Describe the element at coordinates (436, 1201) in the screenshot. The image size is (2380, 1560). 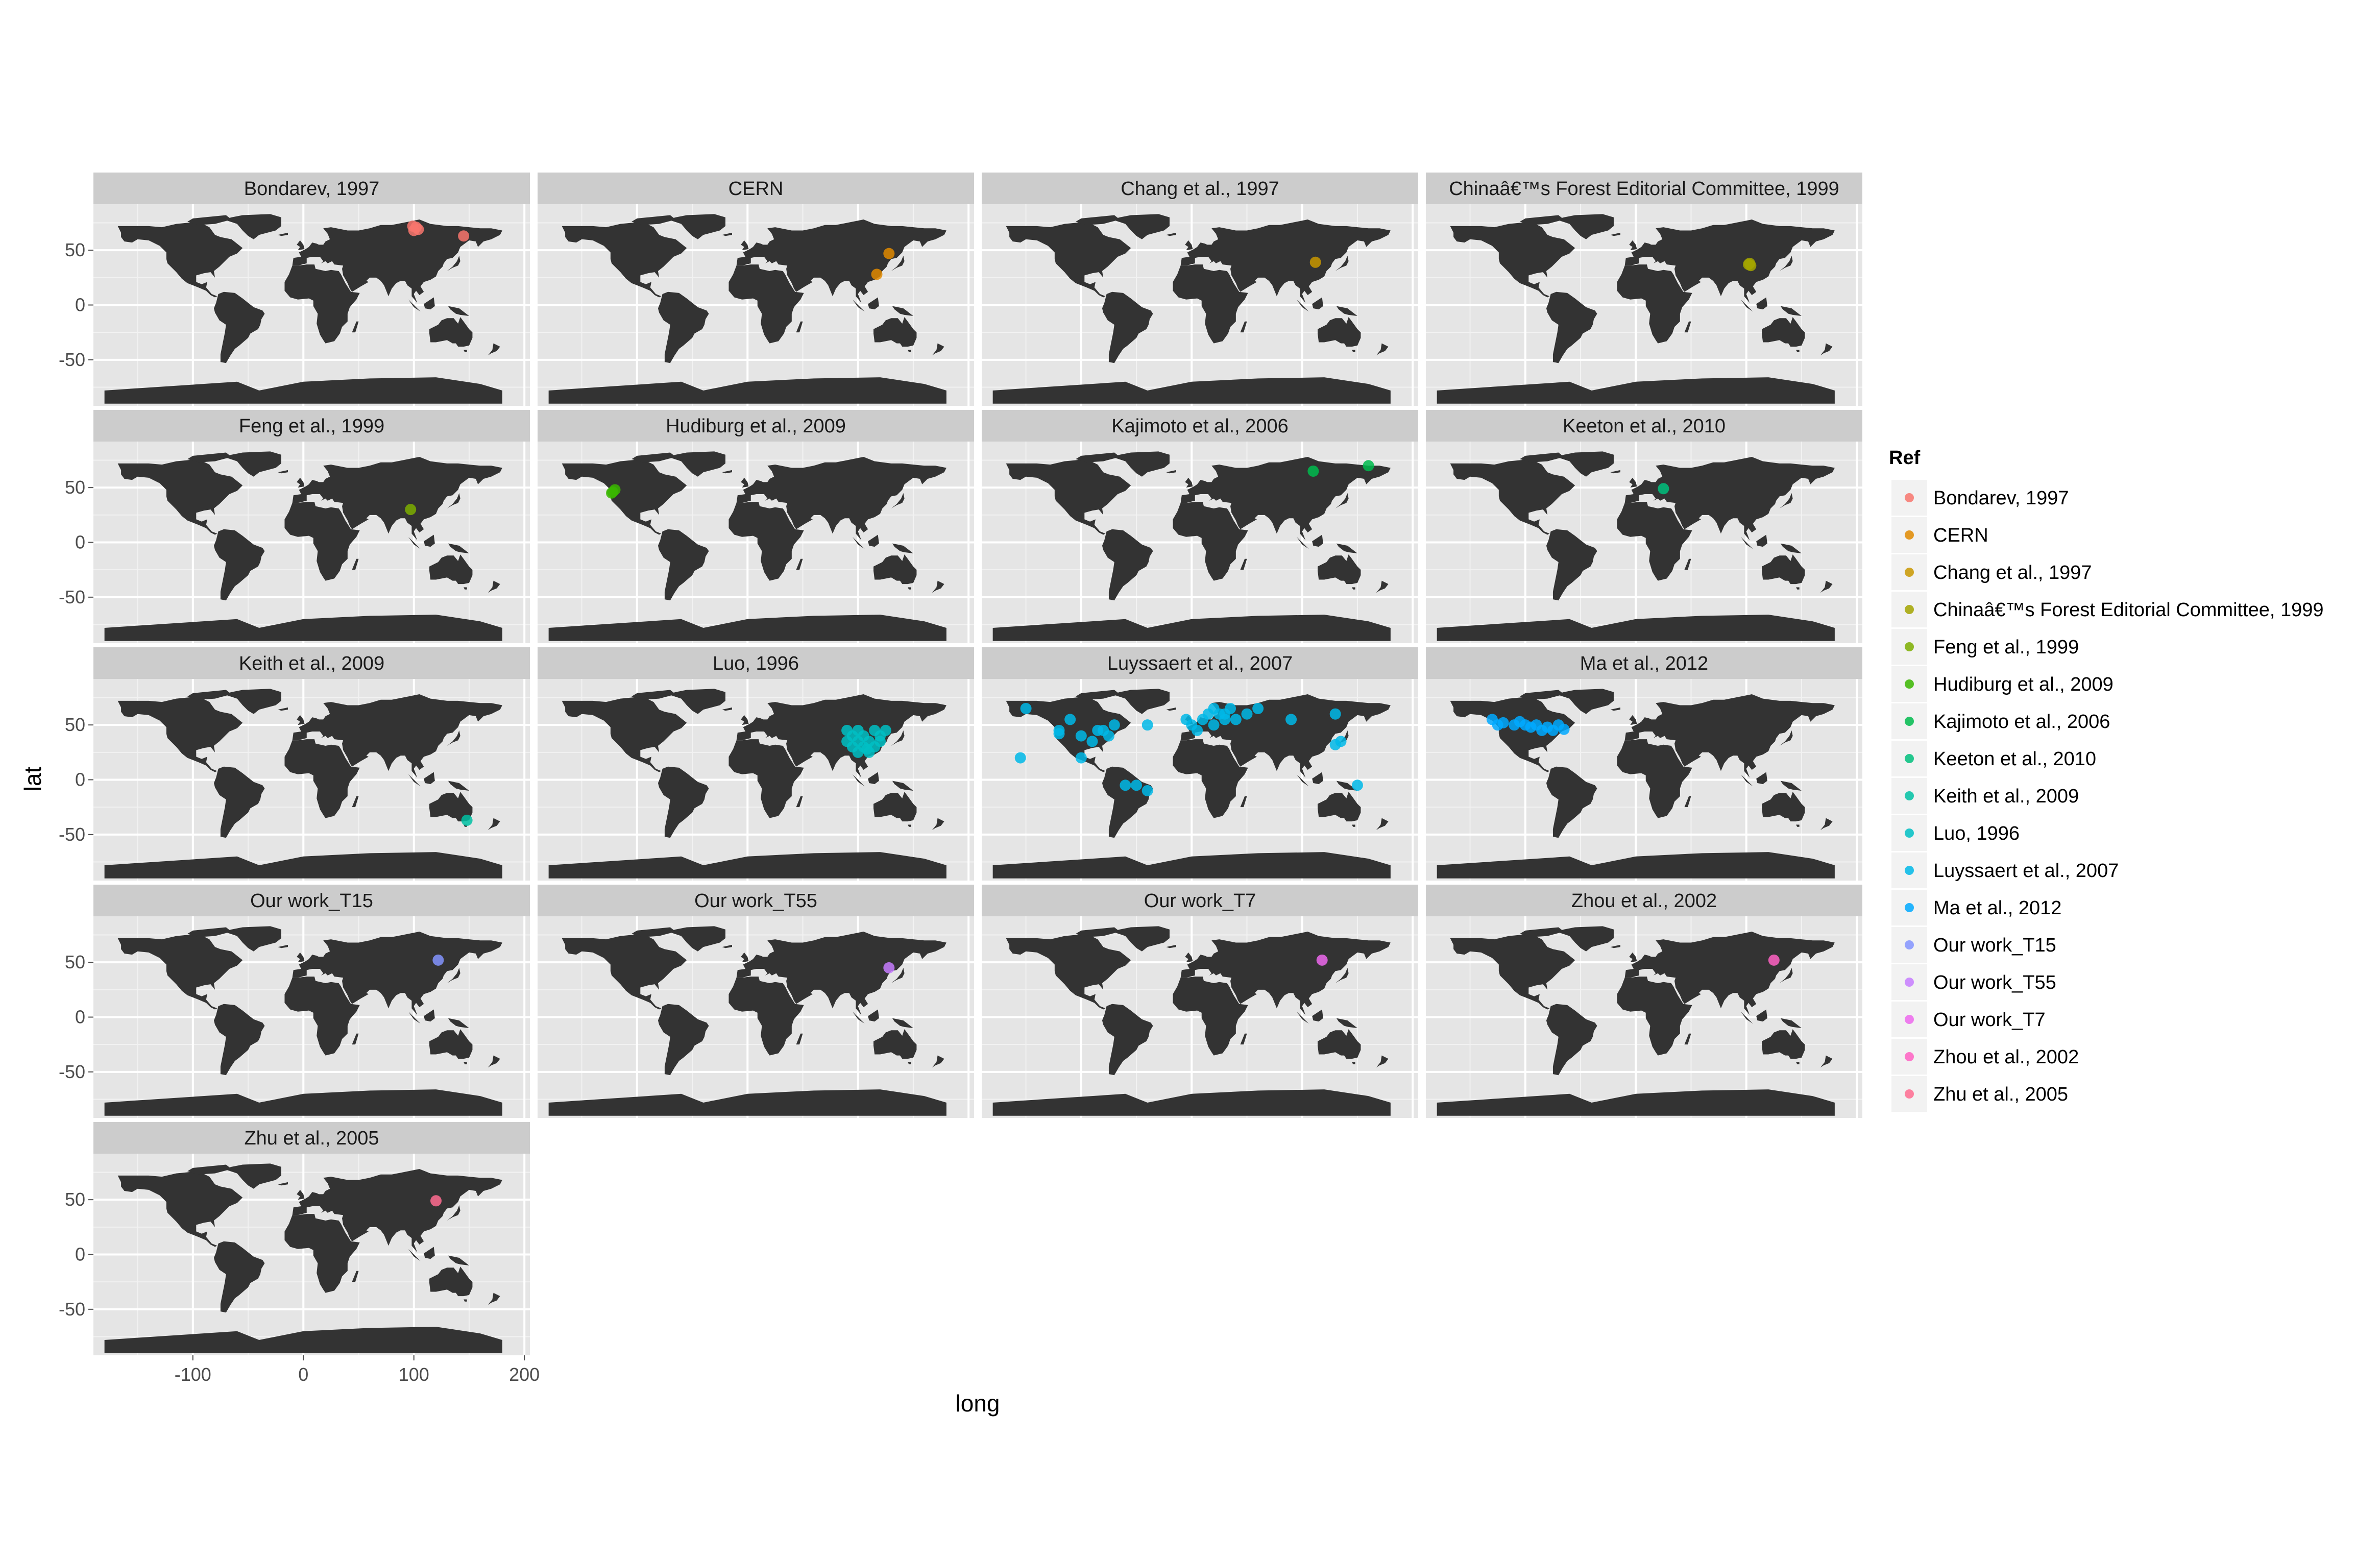
I see `data-point-zhu-et-al-2005` at that location.